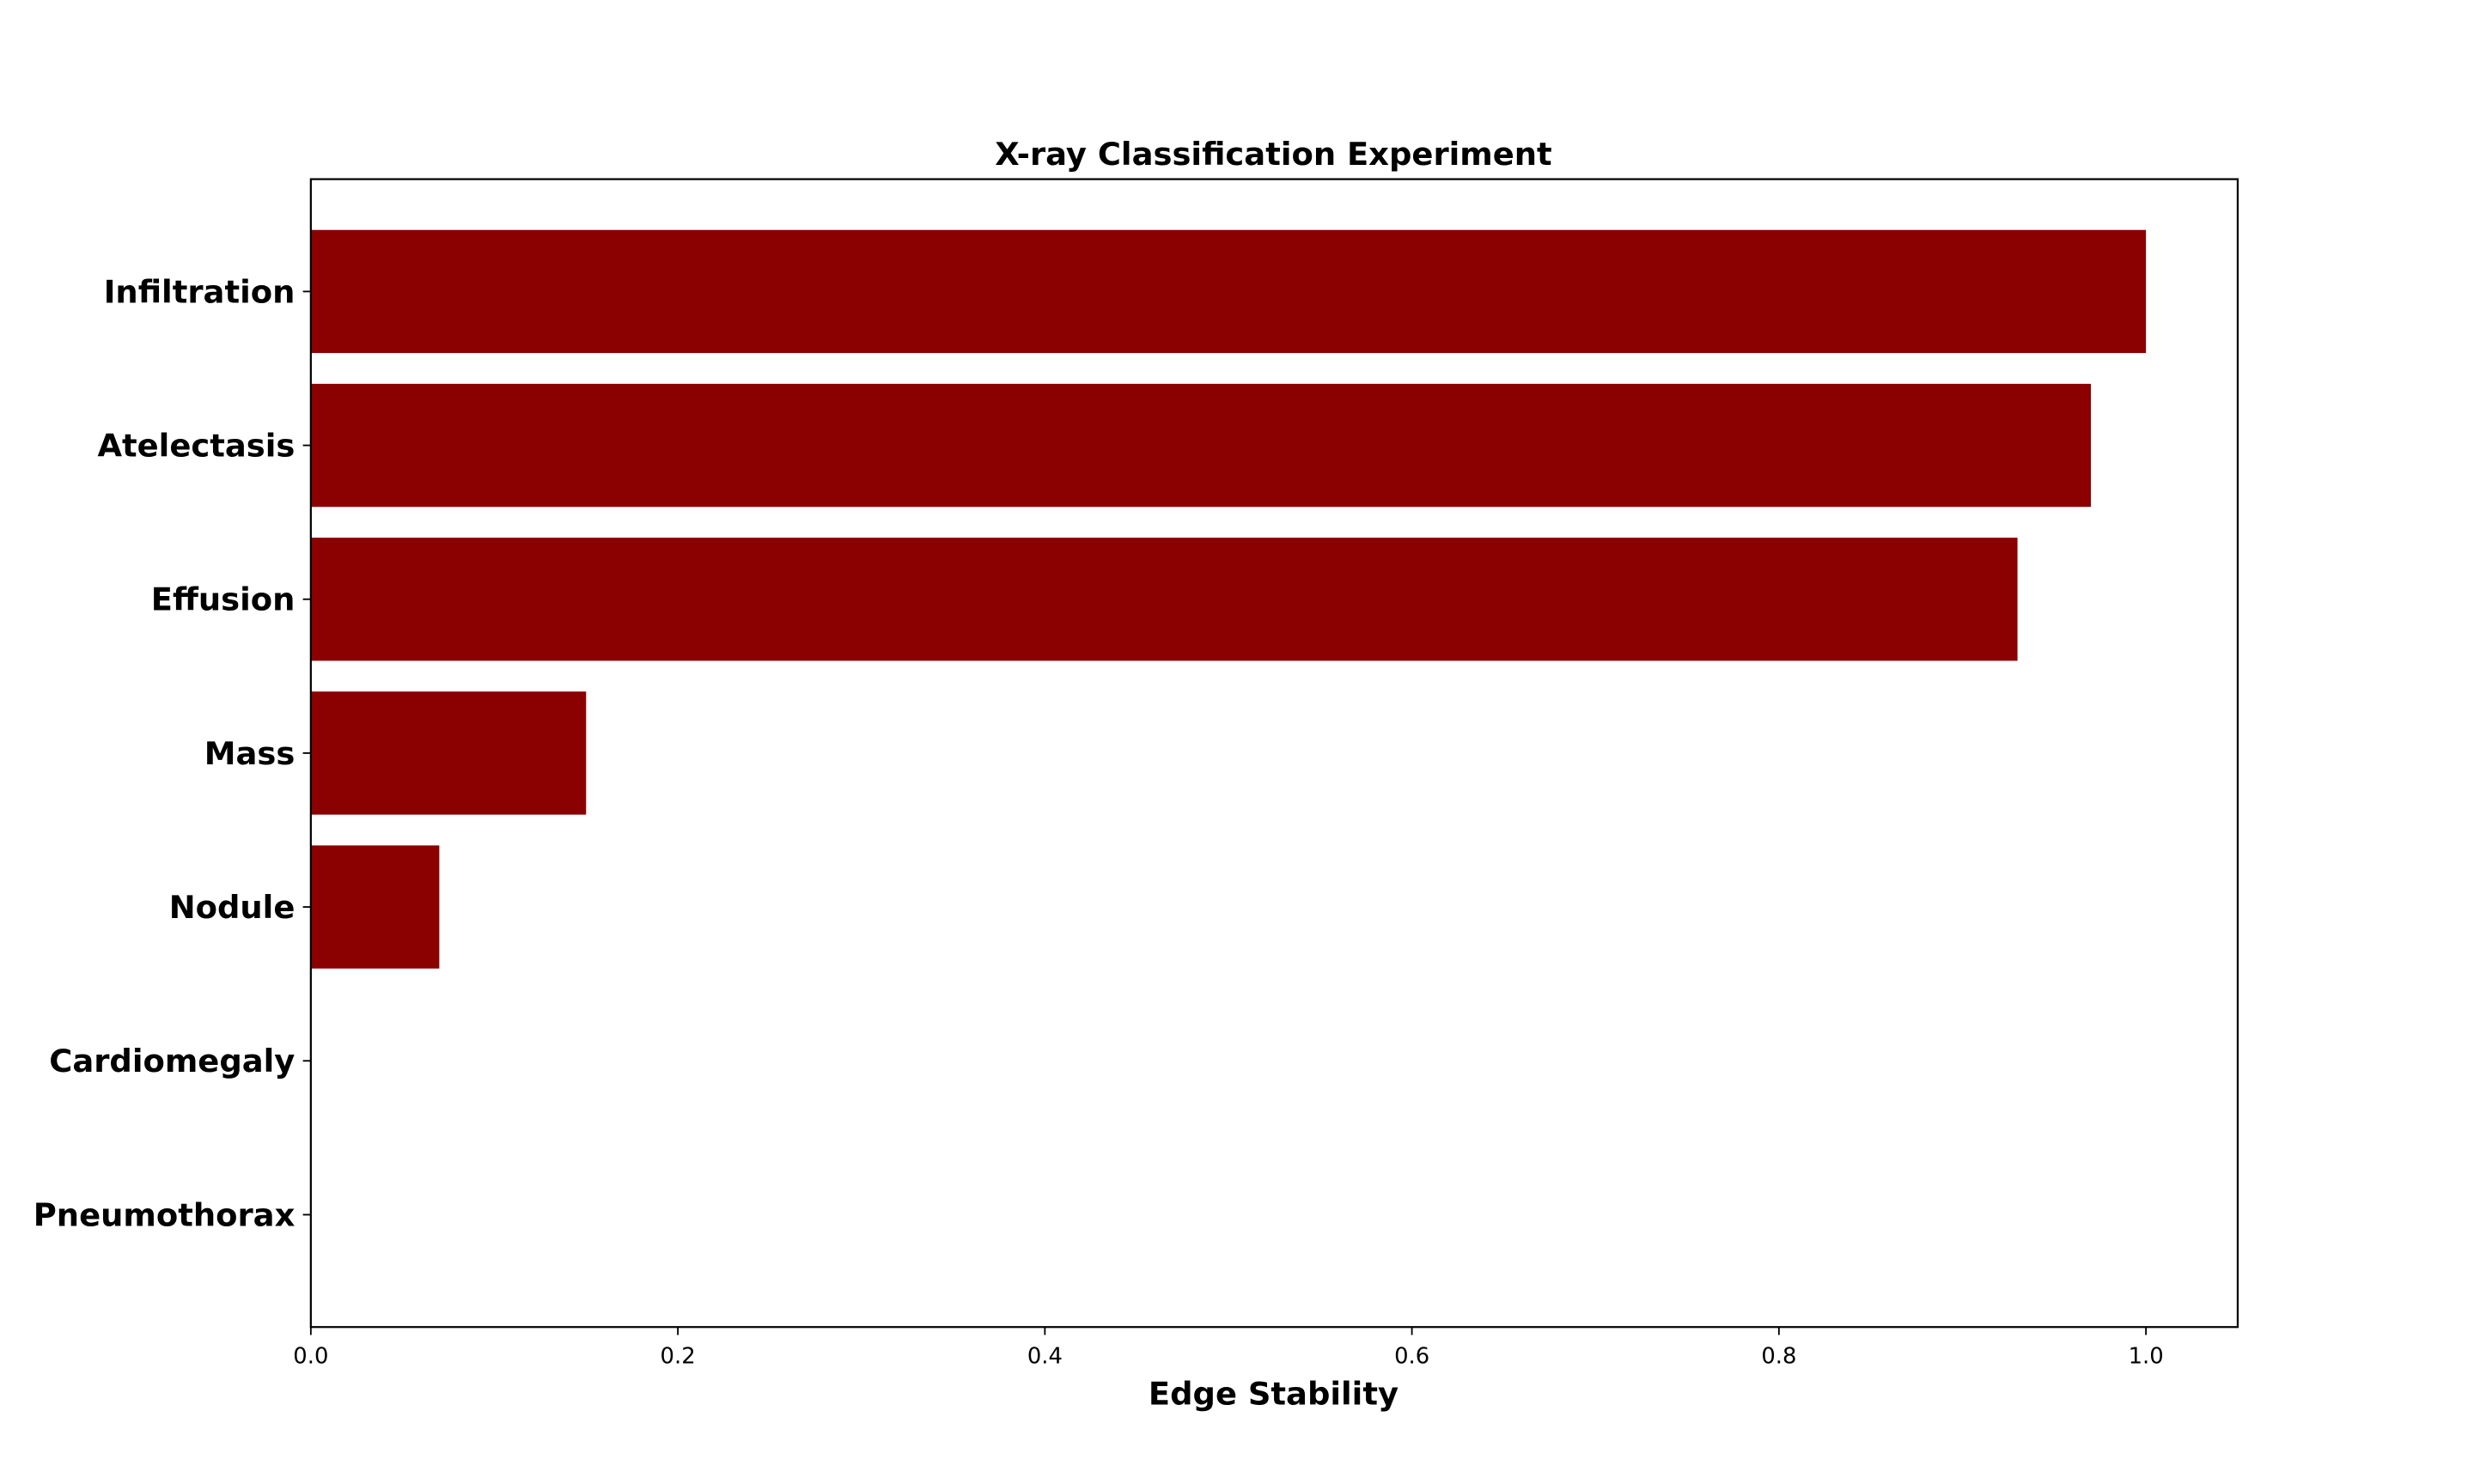  Describe the element at coordinates (200, 291) in the screenshot. I see `y-tick-label: Infiltration` at that location.